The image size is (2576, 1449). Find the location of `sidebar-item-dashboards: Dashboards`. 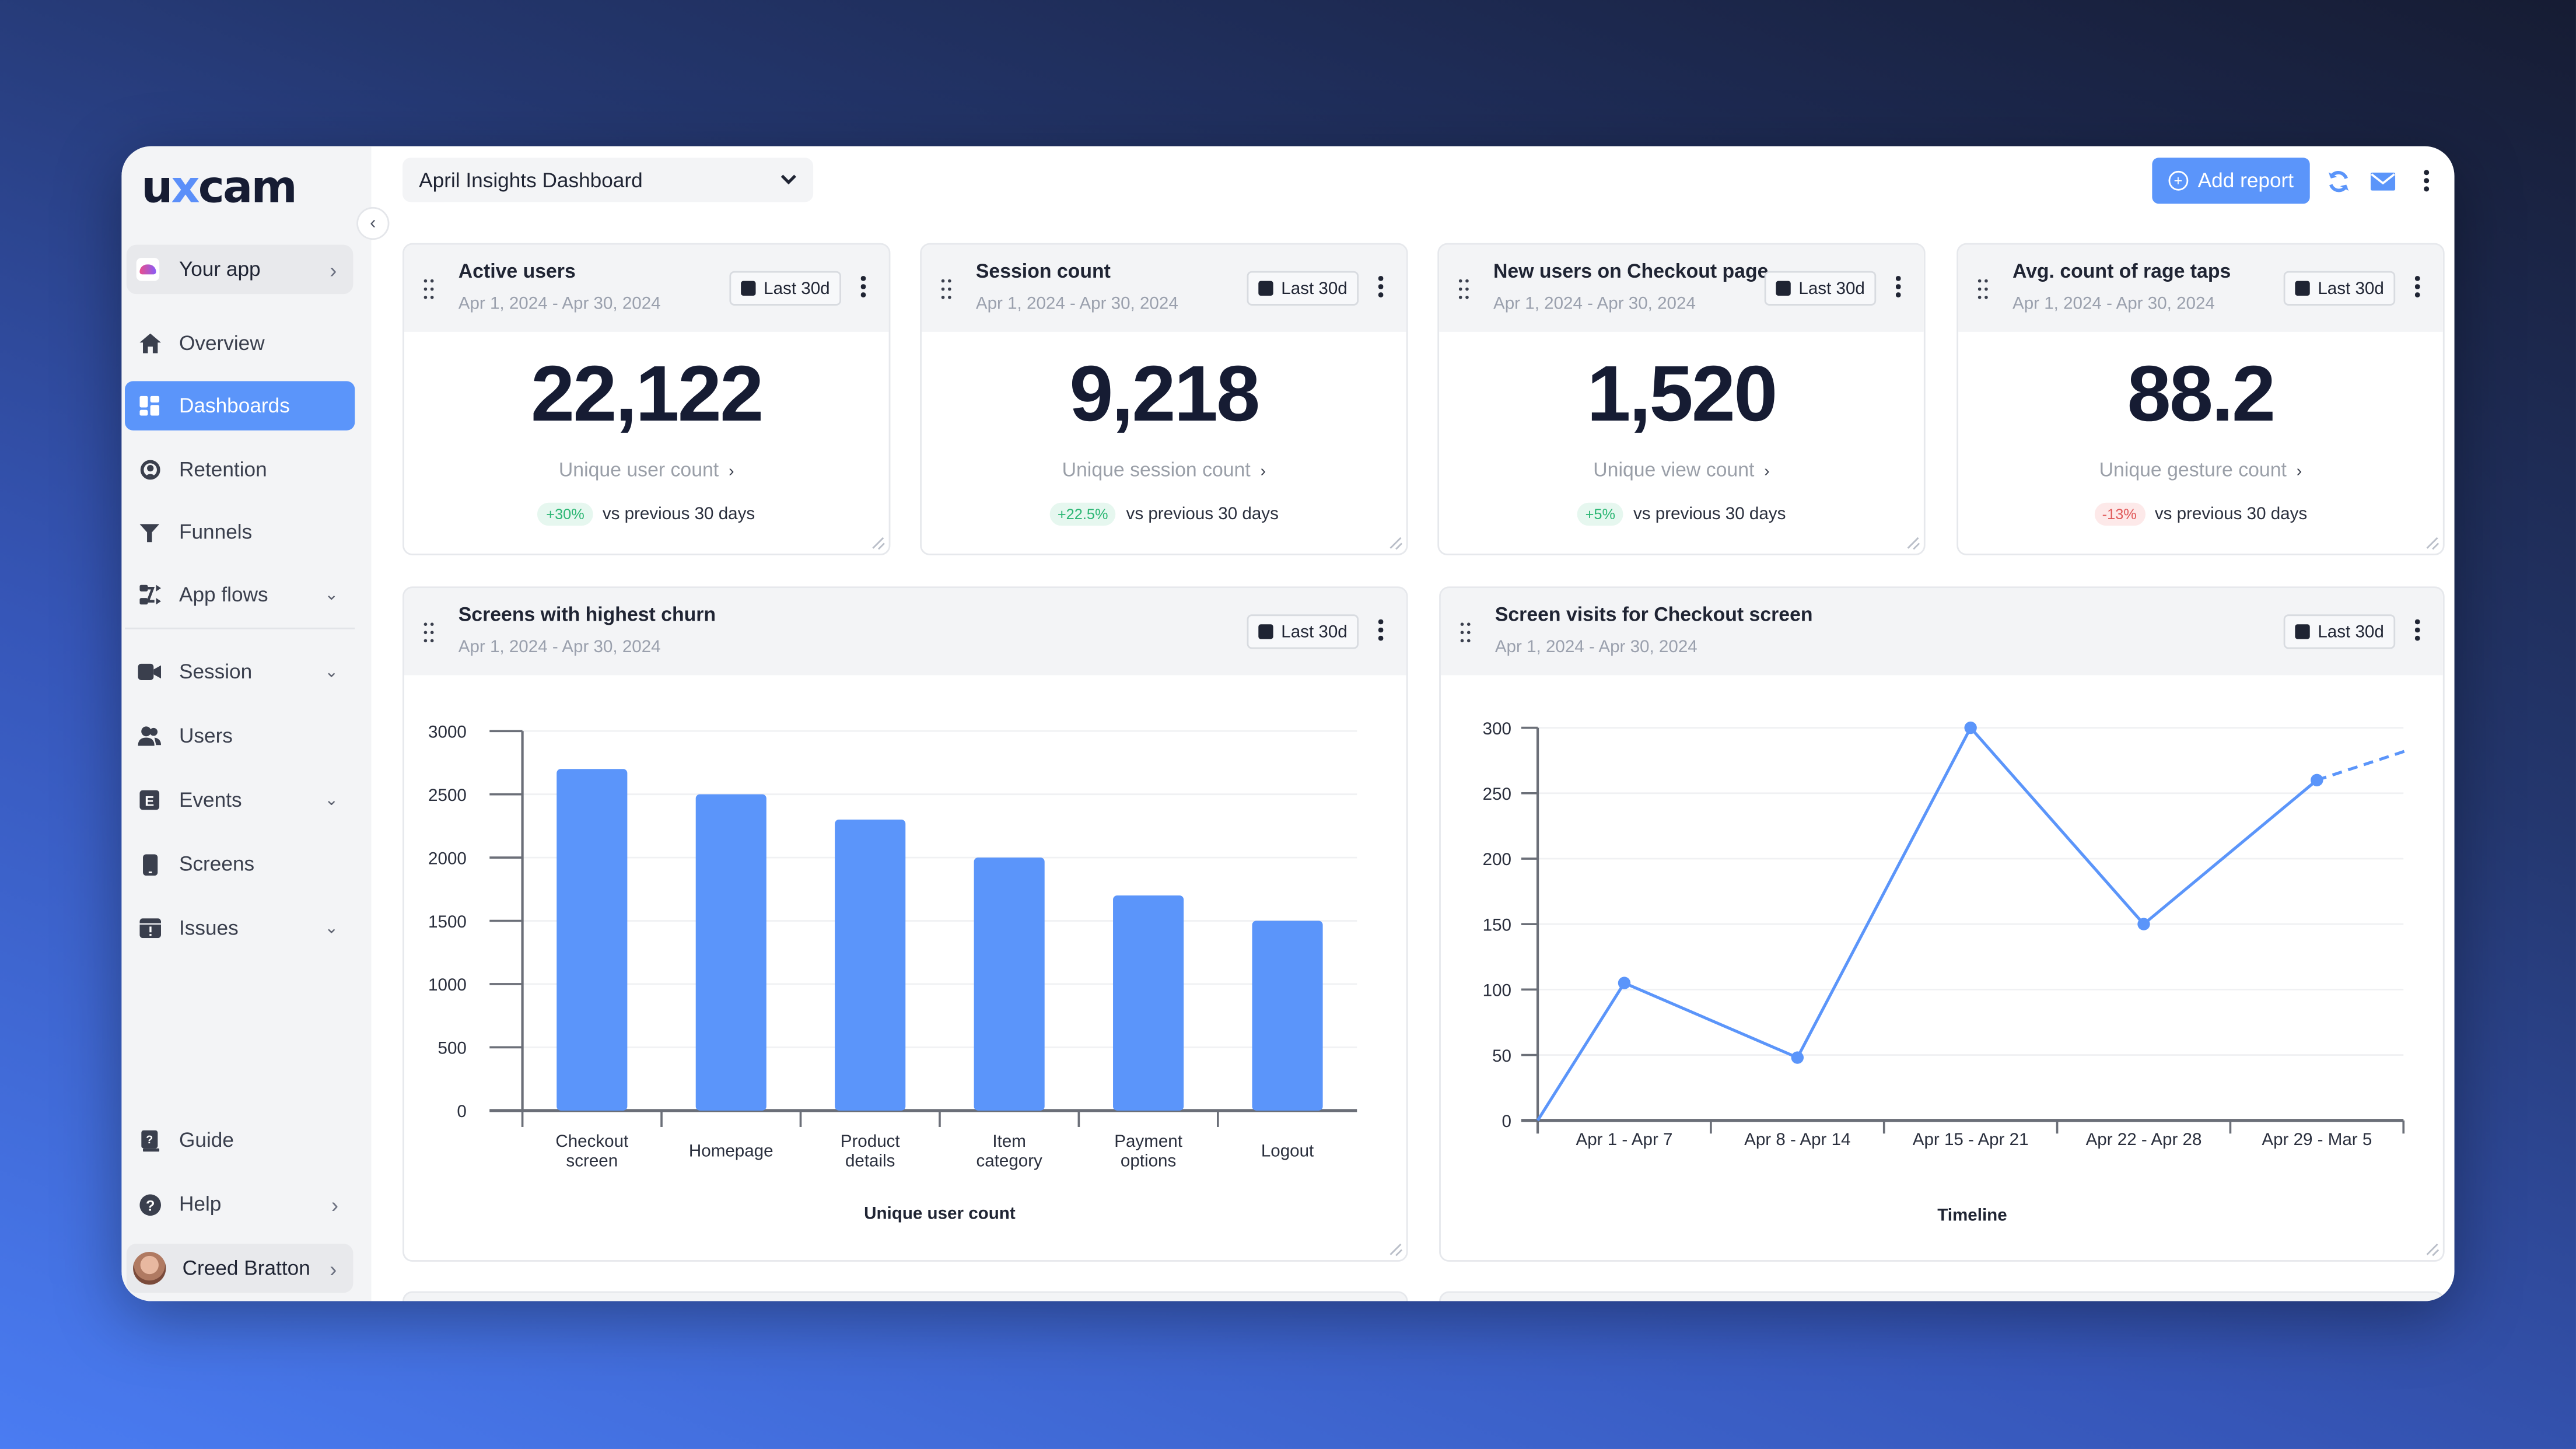

sidebar-item-dashboards: Dashboards is located at coordinates (240, 405).